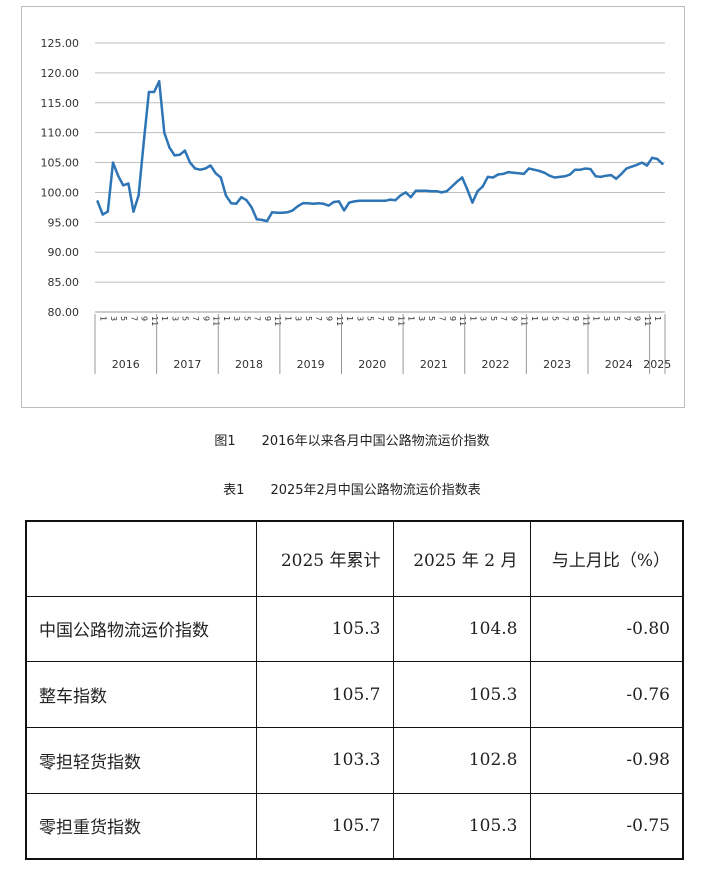 The width and height of the screenshot is (704, 870). Describe the element at coordinates (619, 364) in the screenshot. I see `year-label: 2024` at that location.